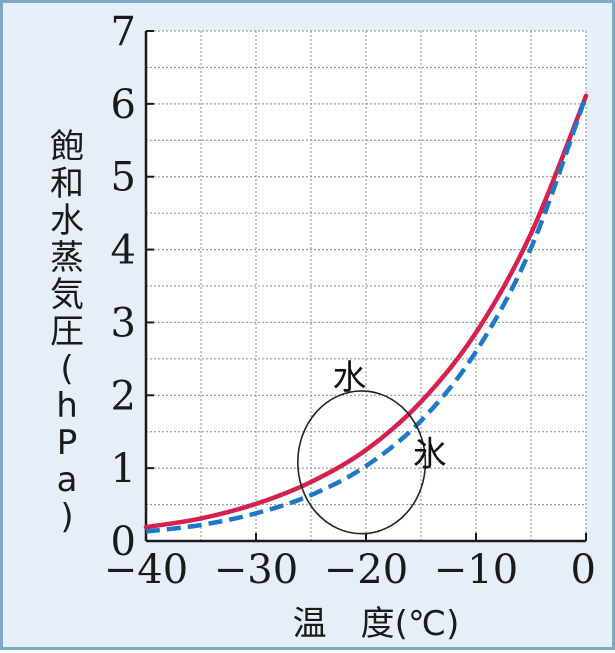  I want to click on x-tick-label: −20, so click(366, 570).